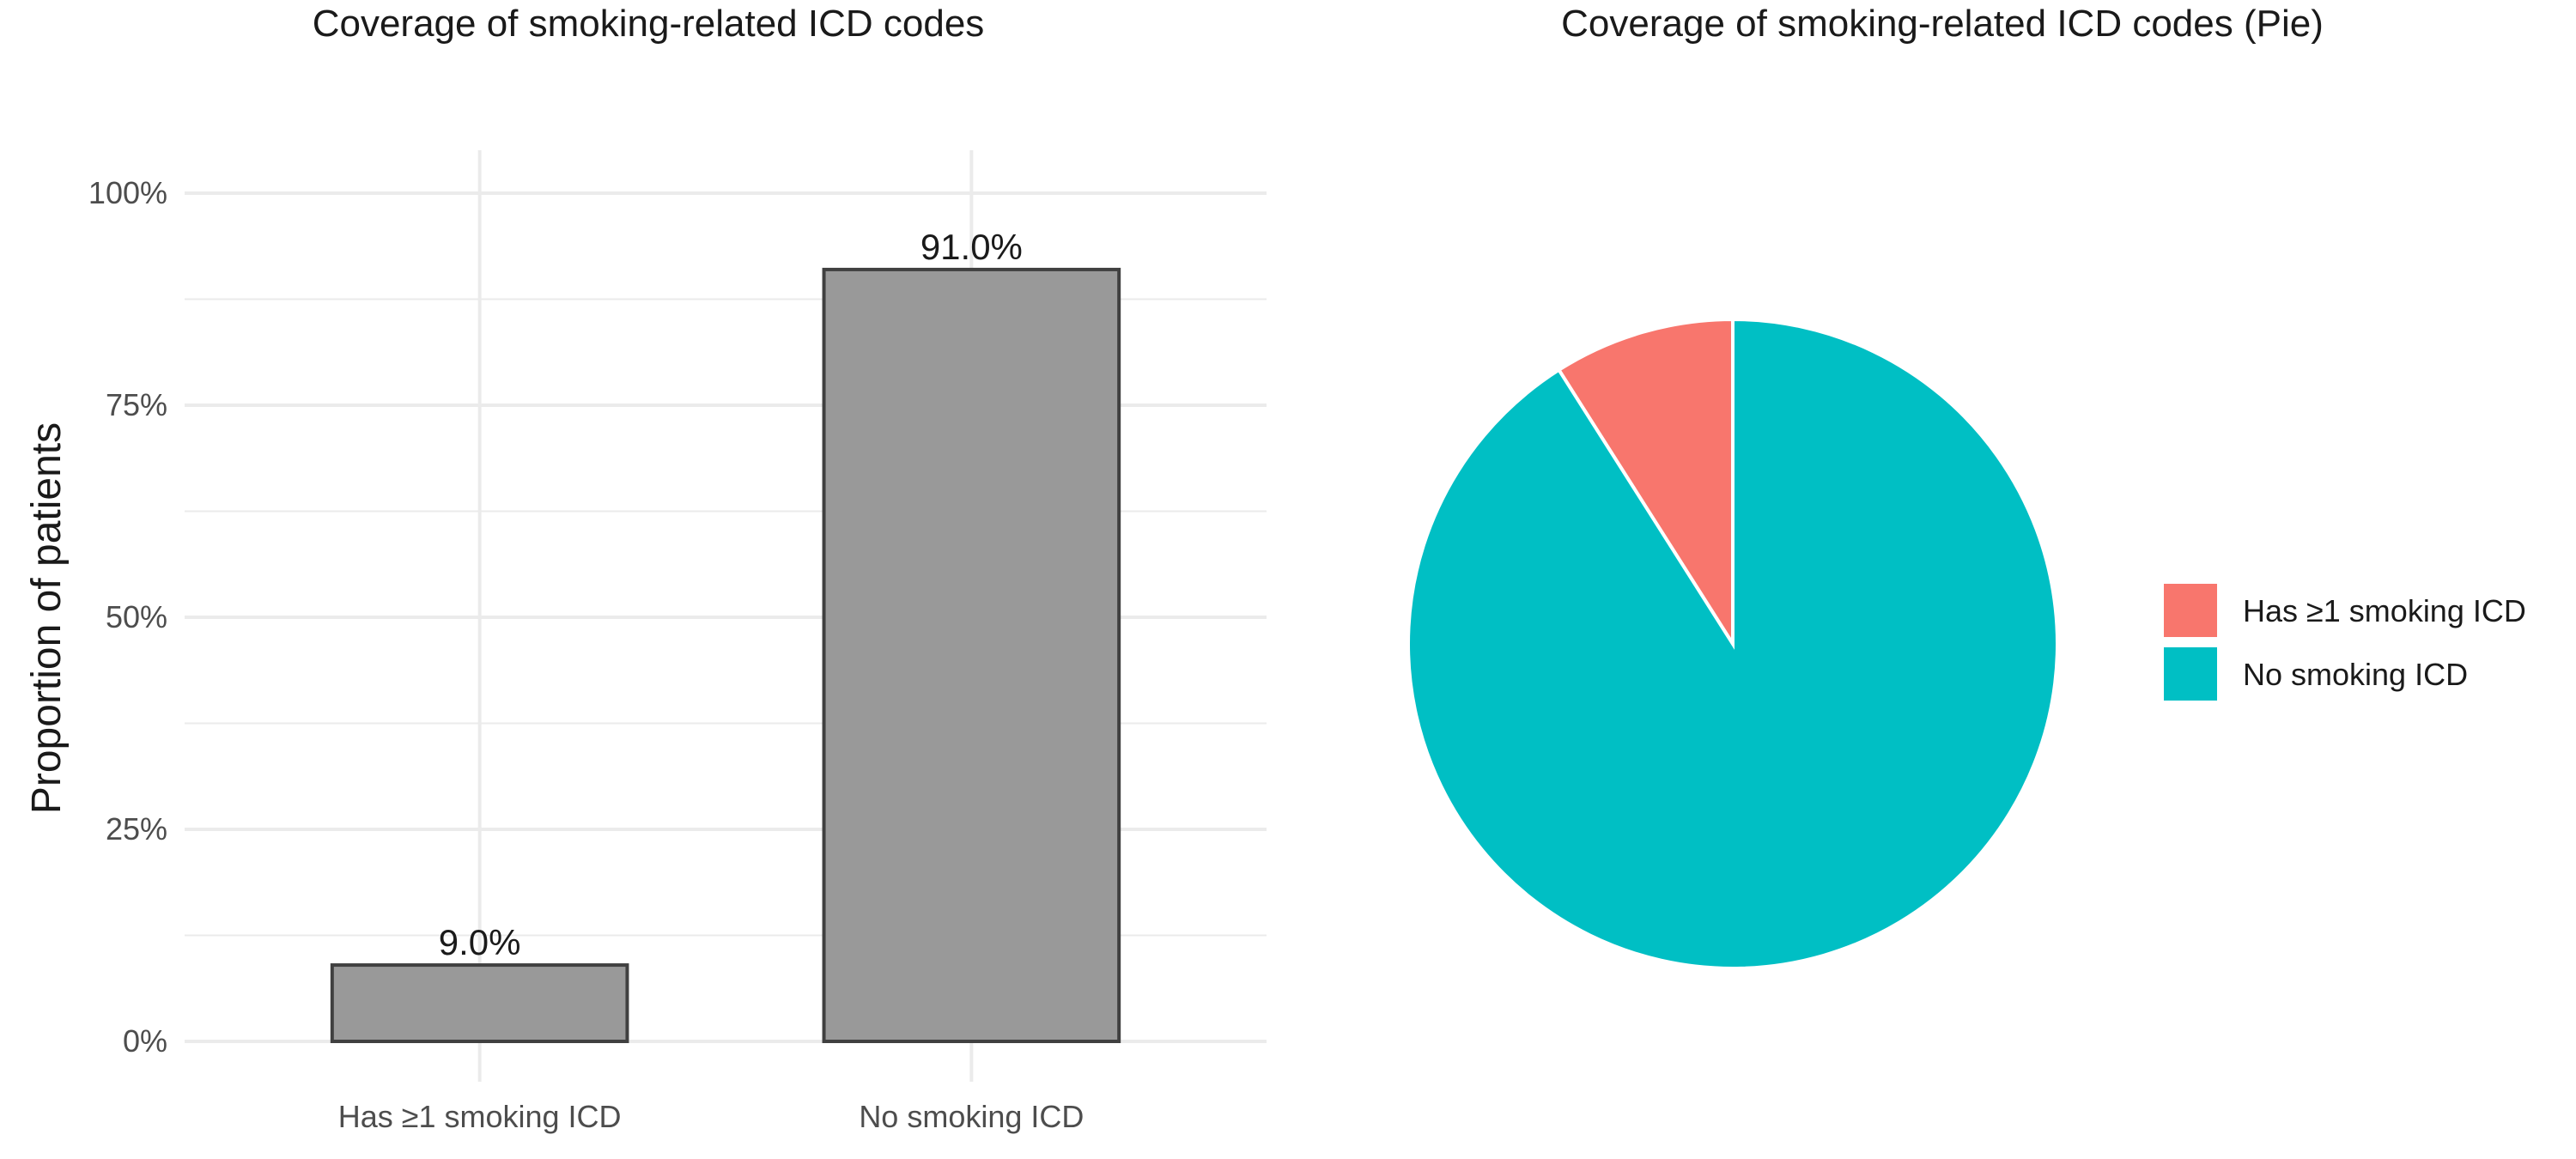 The height and width of the screenshot is (1159, 2576). Describe the element at coordinates (47, 618) in the screenshot. I see `y-axis-label: Proportion of patients` at that location.